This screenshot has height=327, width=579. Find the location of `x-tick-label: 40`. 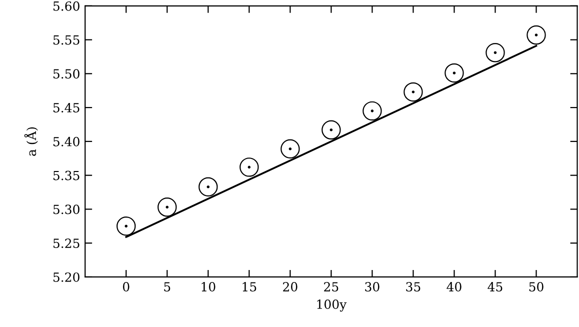

x-tick-label: 40 is located at coordinates (454, 287).